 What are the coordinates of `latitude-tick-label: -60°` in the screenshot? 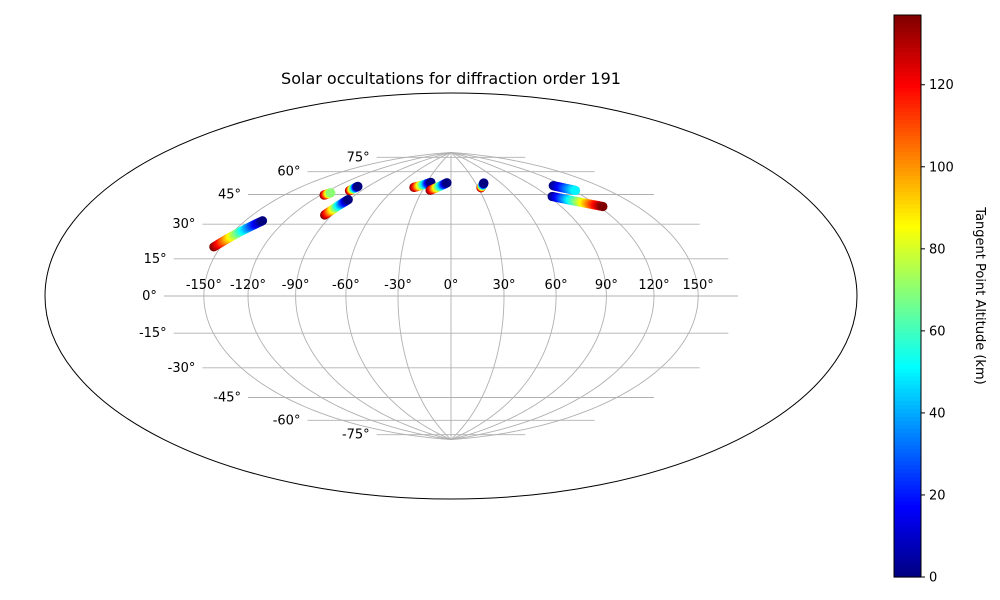 It's located at (287, 420).